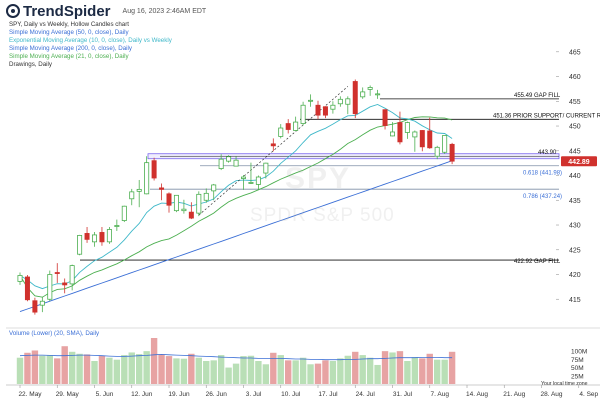  What do you see at coordinates (105, 394) in the screenshot?
I see `x-tick-label: 5. Jun` at bounding box center [105, 394].